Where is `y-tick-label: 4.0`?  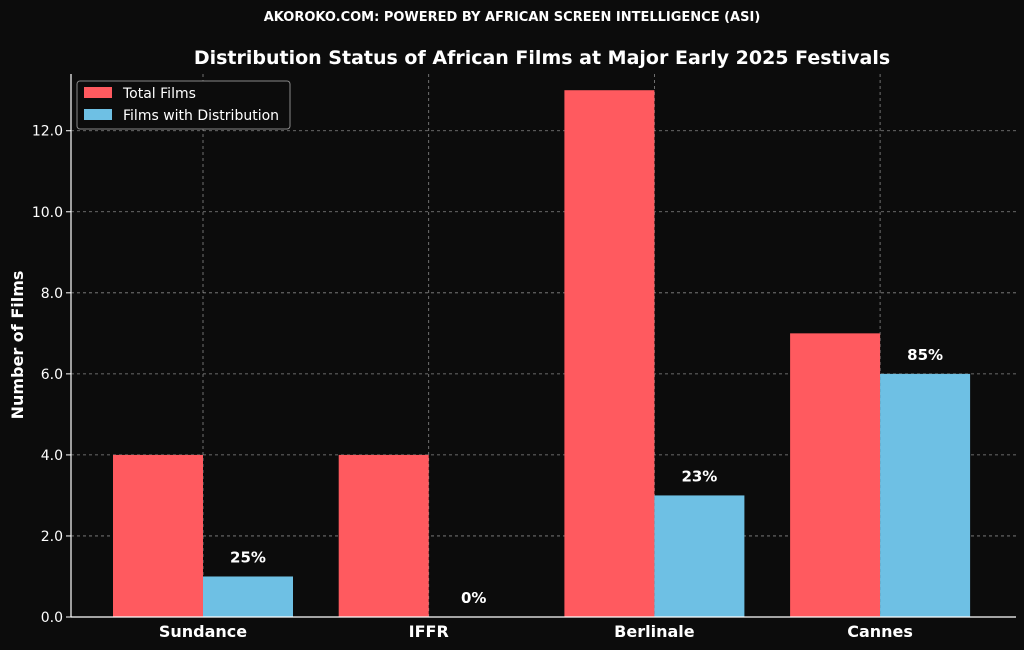
y-tick-label: 4.0 is located at coordinates (52, 456).